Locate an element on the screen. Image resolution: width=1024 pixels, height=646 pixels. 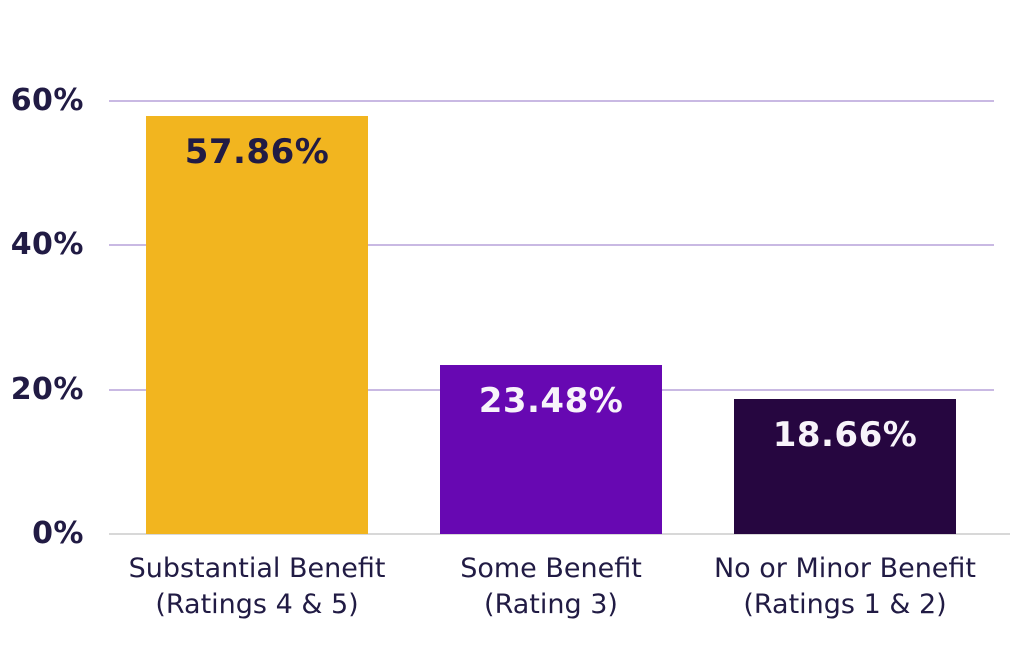
bar: 23.48% is located at coordinates (551, 449).